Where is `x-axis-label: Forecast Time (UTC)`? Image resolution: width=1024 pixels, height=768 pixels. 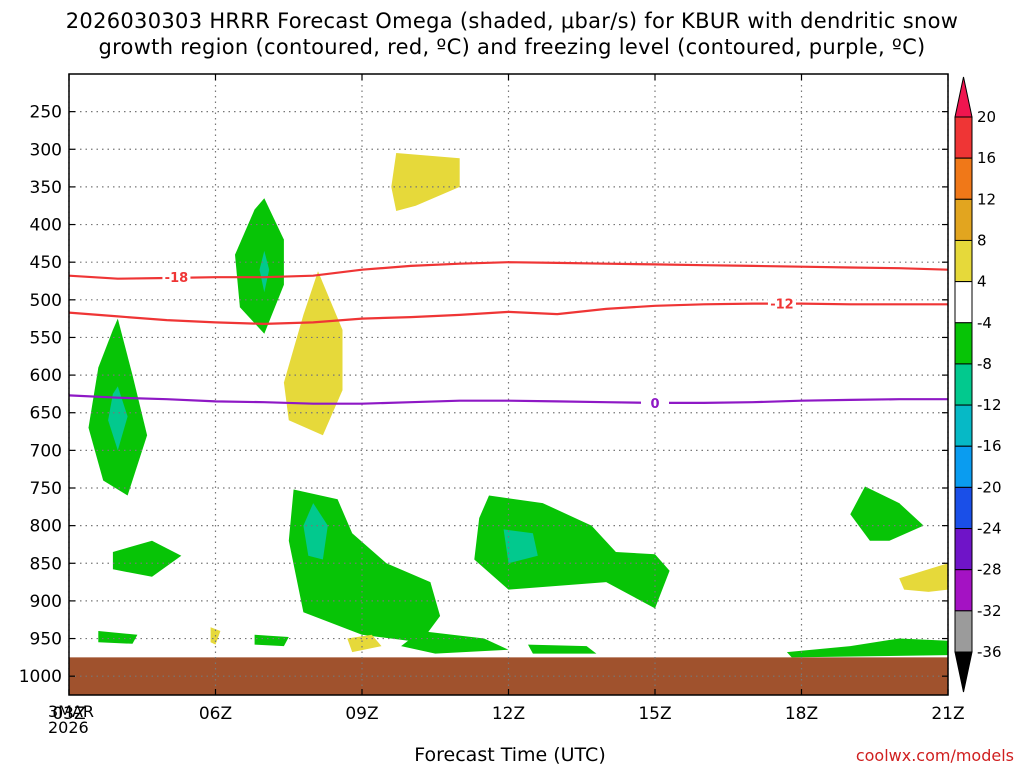
x-axis-label: Forecast Time (UTC) is located at coordinates (510, 755).